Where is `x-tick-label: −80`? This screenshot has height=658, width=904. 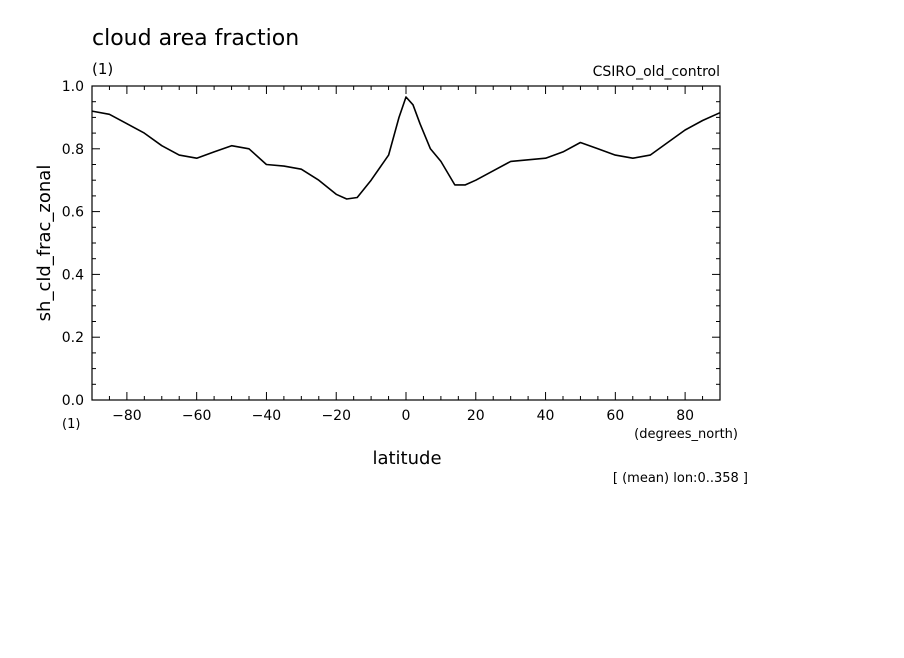
x-tick-label: −80 is located at coordinates (127, 416).